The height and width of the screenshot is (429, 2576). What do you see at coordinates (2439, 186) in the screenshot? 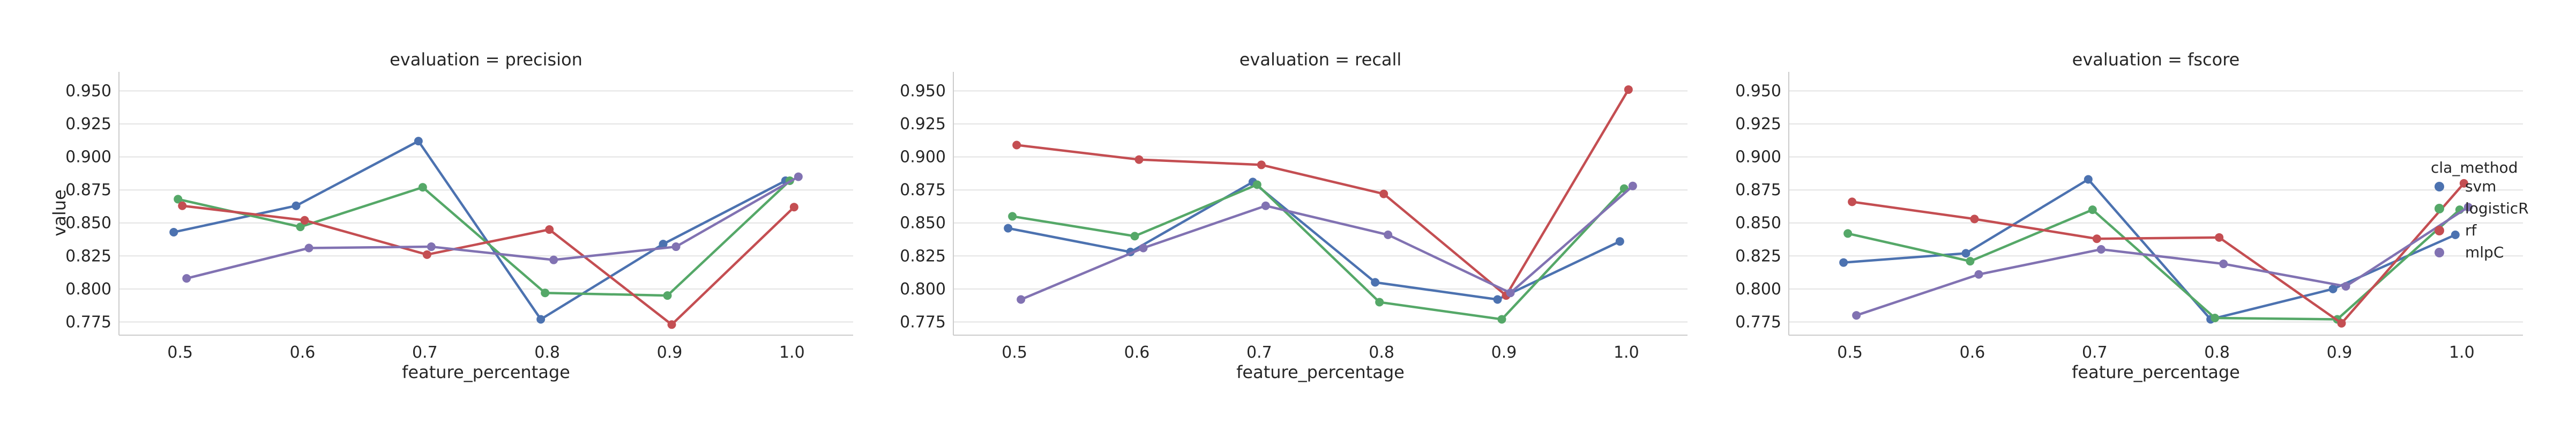
I see `legend-marker-svm` at bounding box center [2439, 186].